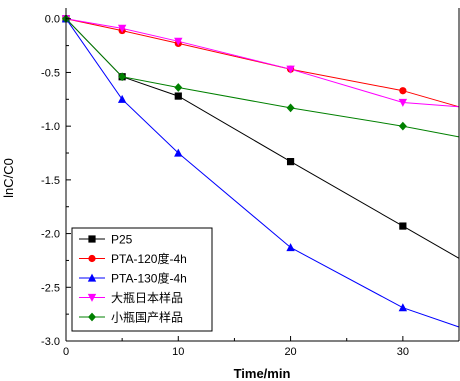  I want to click on legend-label: 大瓶日本样品, so click(147, 297).